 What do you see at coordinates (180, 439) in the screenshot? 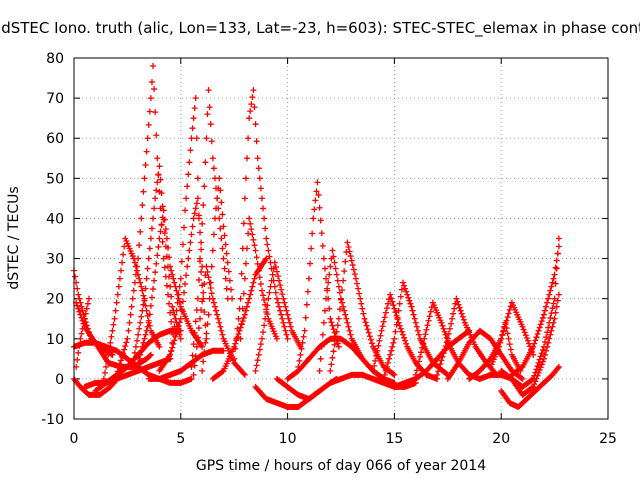
I see `x-tick-label: 5` at bounding box center [180, 439].